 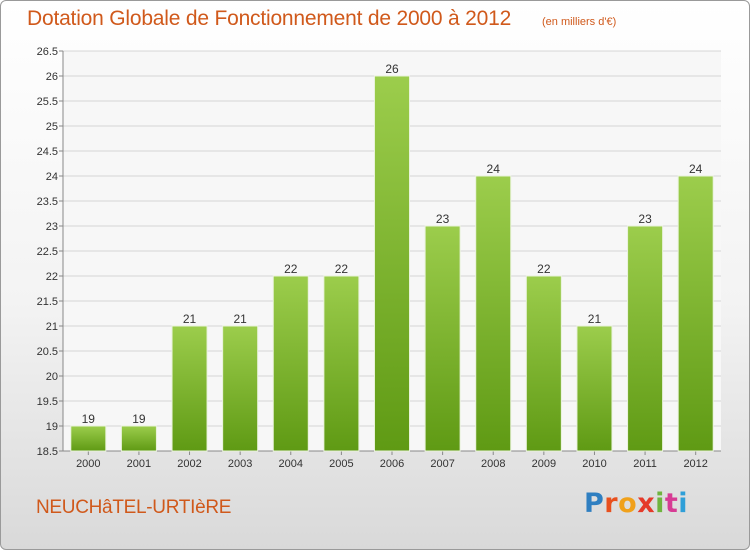 I want to click on commune-name: NEUCHâTEL-URTIèRE, so click(x=134, y=507).